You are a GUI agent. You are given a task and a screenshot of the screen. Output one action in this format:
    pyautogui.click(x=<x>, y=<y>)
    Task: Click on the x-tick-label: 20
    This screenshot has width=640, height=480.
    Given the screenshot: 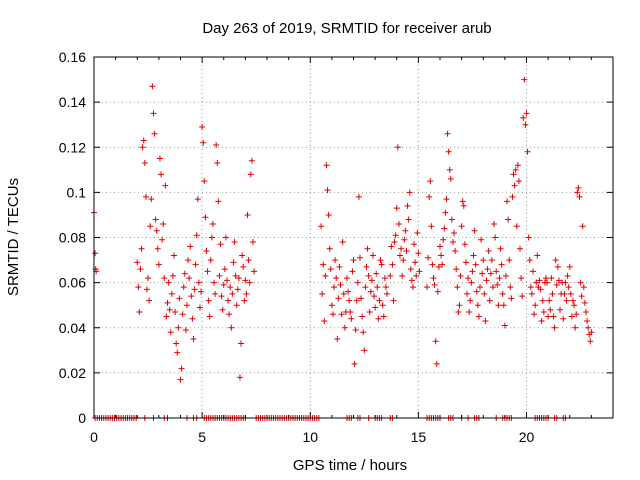 What is the action you would take?
    pyautogui.click(x=527, y=437)
    